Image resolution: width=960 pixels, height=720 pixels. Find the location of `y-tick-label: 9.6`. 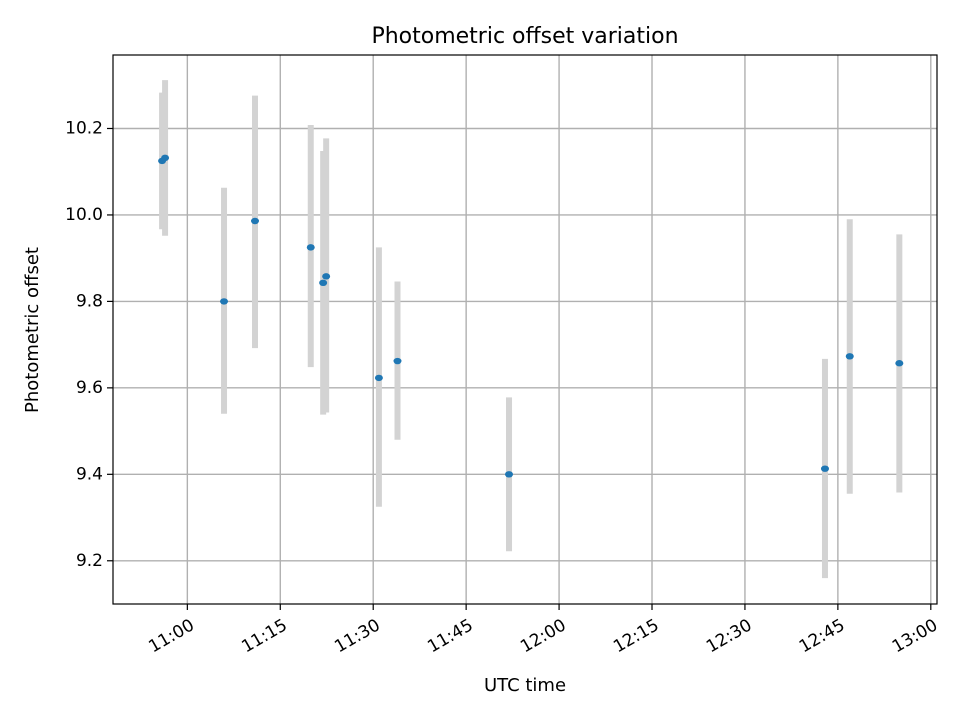

y-tick-label: 9.6 is located at coordinates (89, 388).